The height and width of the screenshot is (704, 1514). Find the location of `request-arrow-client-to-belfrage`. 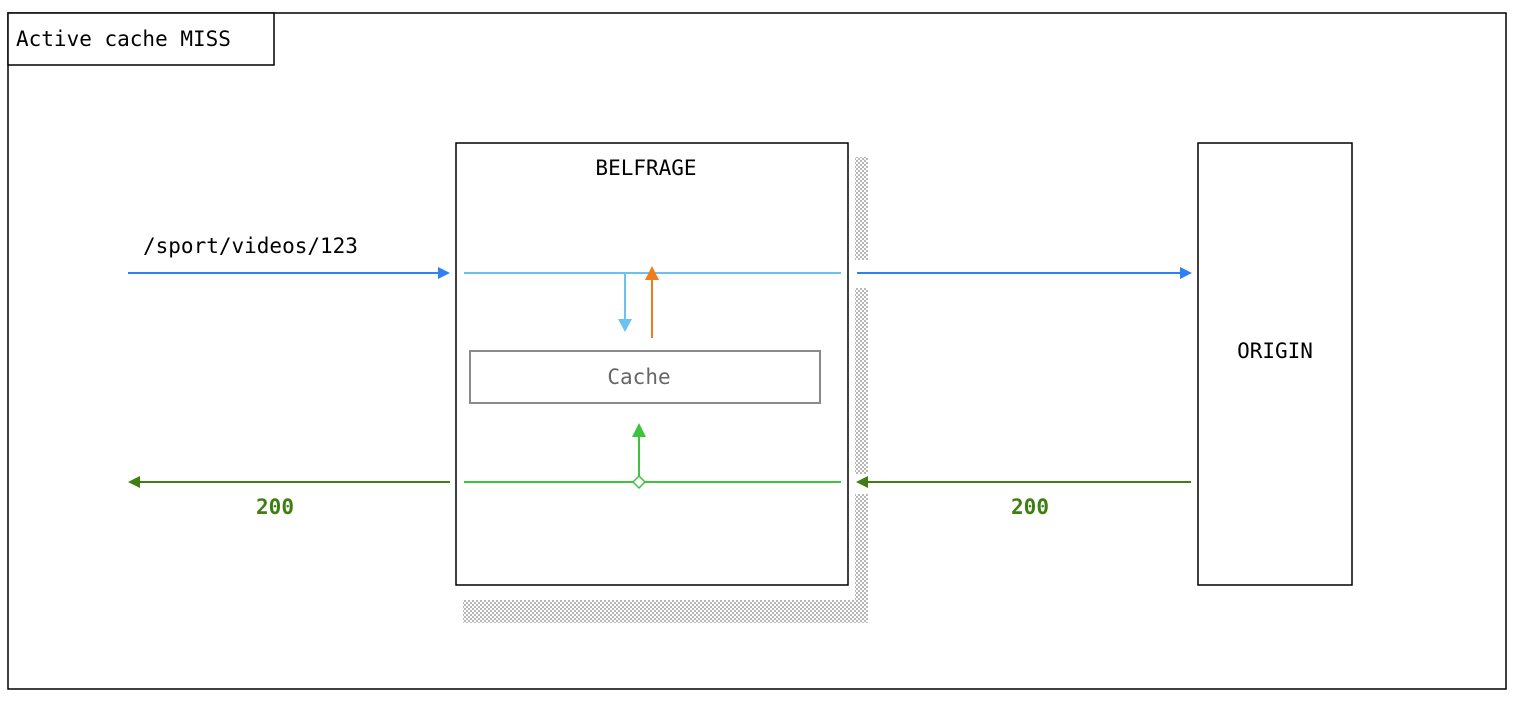

request-arrow-client-to-belfrage is located at coordinates (289, 273).